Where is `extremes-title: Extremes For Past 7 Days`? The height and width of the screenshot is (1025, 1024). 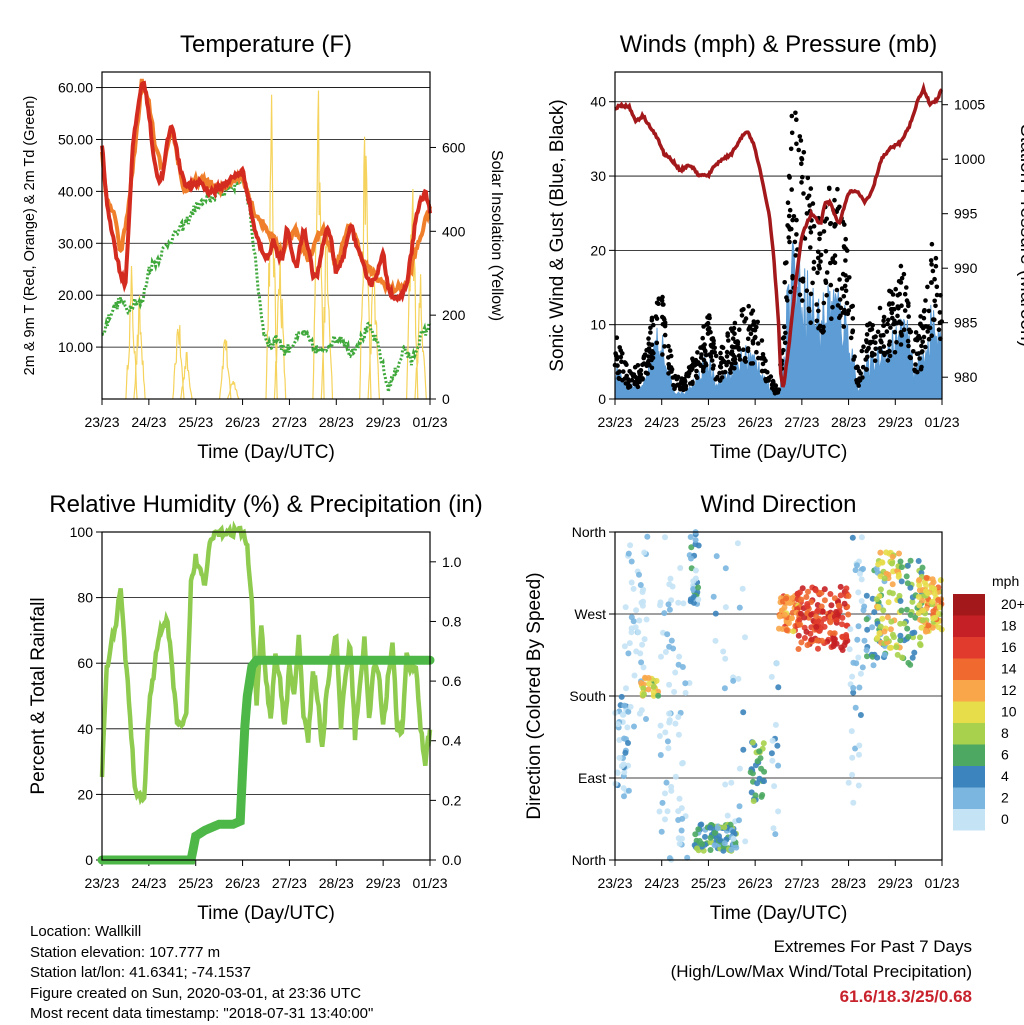 extremes-title: Extremes For Past 7 Days is located at coordinates (872, 946).